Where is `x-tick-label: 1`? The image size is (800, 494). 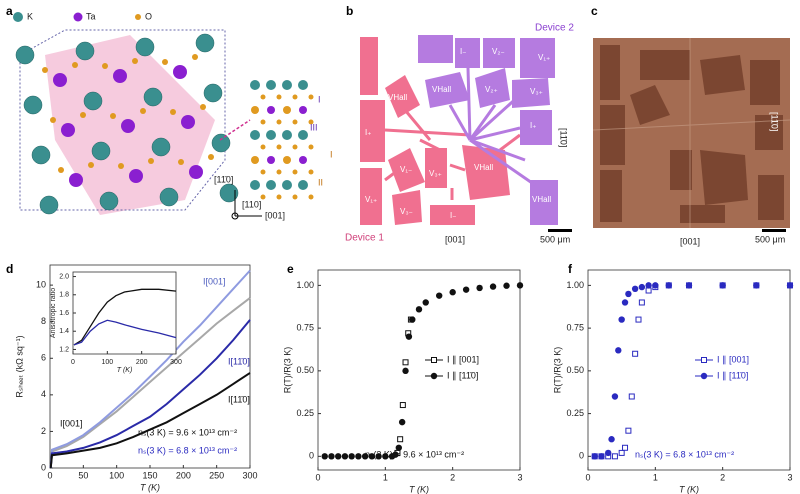 x-tick-label: 1 is located at coordinates (385, 477).